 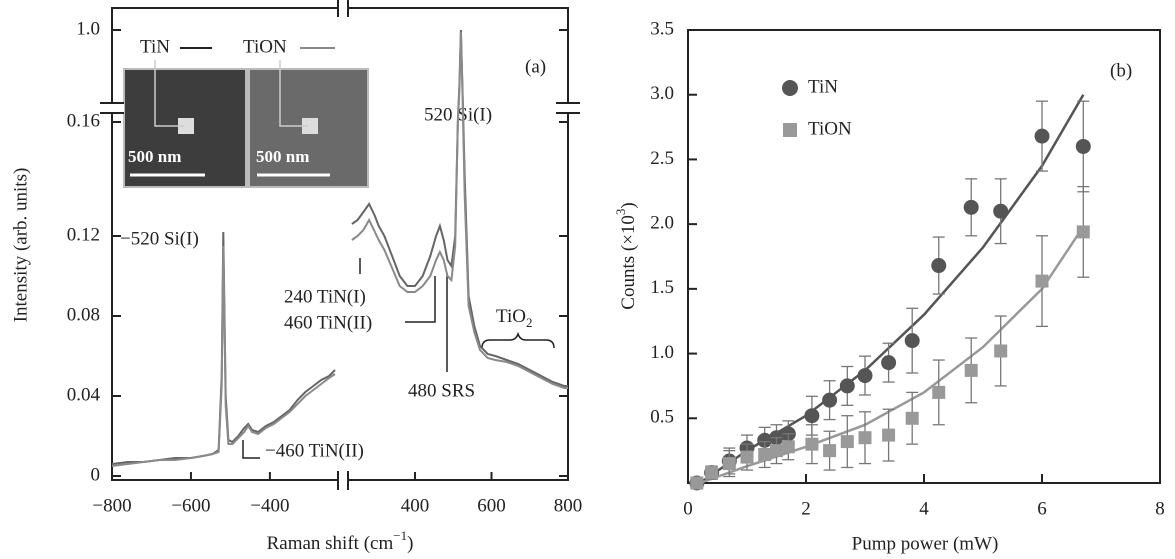 What do you see at coordinates (662, 28) in the screenshot?
I see `y-tick-label: 3.5` at bounding box center [662, 28].